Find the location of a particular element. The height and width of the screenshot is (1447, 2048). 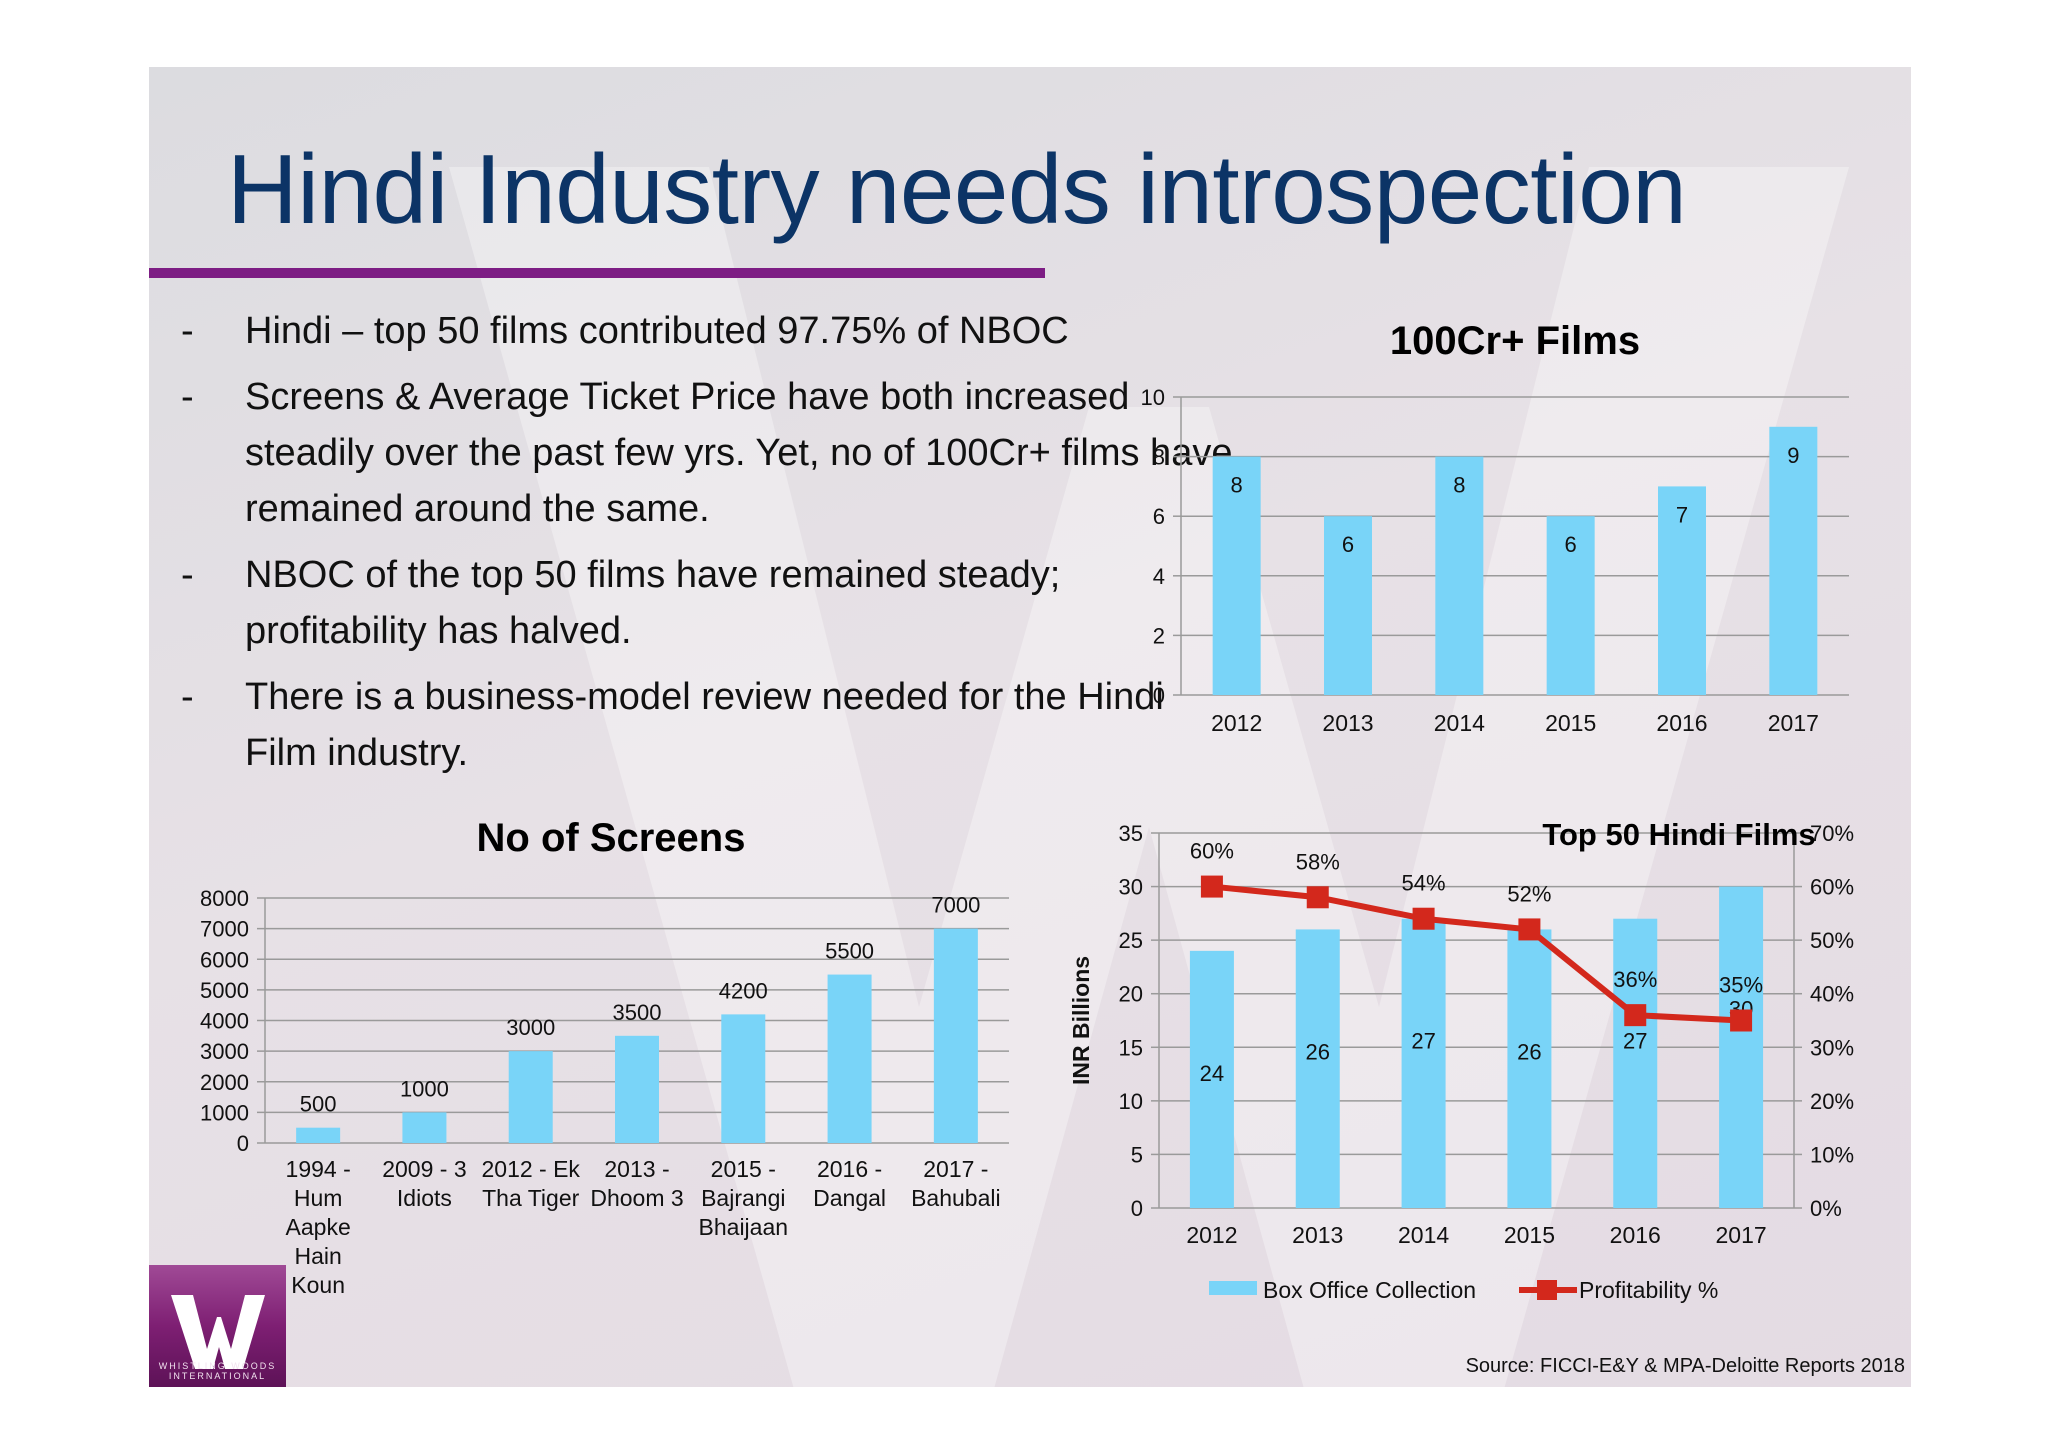

logo: WHISTLING WOODS INTERNATIONAL is located at coordinates (217, 1326).